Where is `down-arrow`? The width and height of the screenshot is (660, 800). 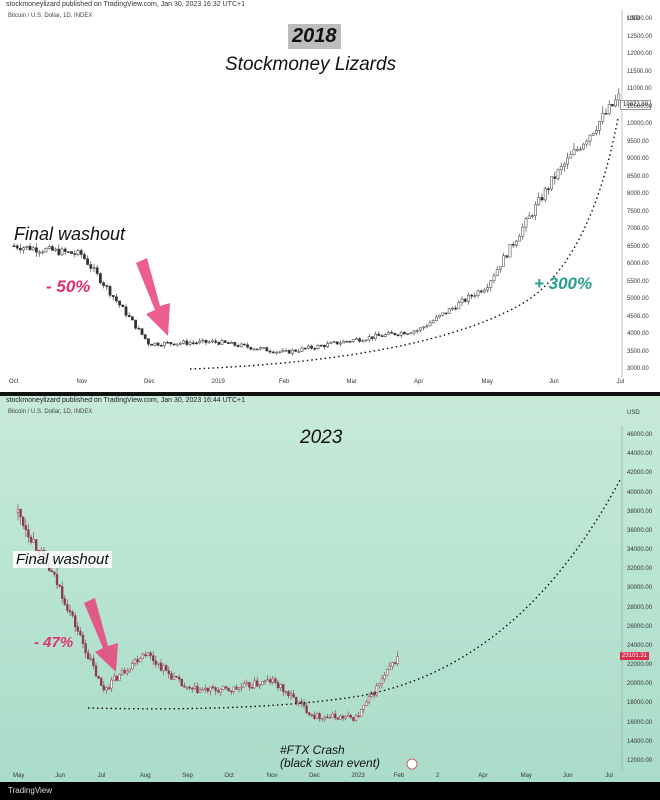
down-arrow is located at coordinates (153, 297).